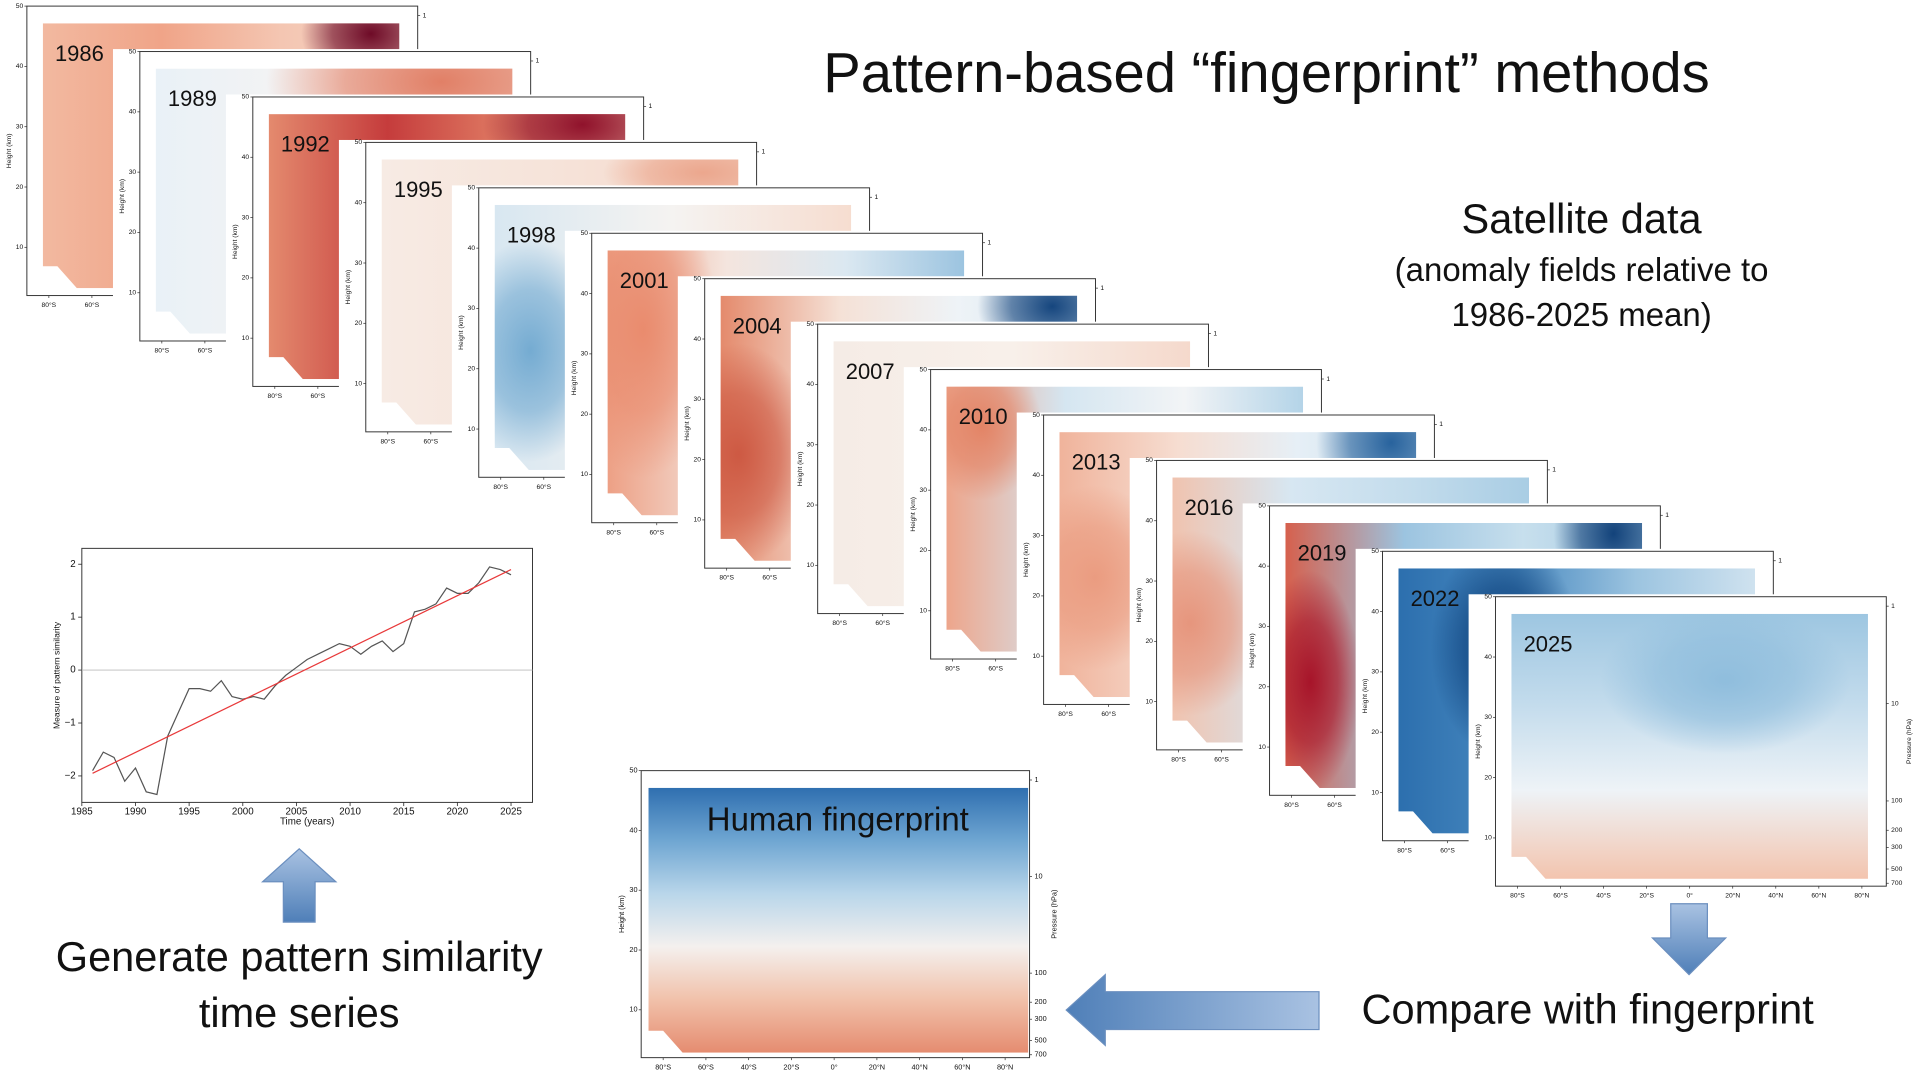  What do you see at coordinates (1040, 1040) in the screenshot?
I see `y2-tick-label: 500` at bounding box center [1040, 1040].